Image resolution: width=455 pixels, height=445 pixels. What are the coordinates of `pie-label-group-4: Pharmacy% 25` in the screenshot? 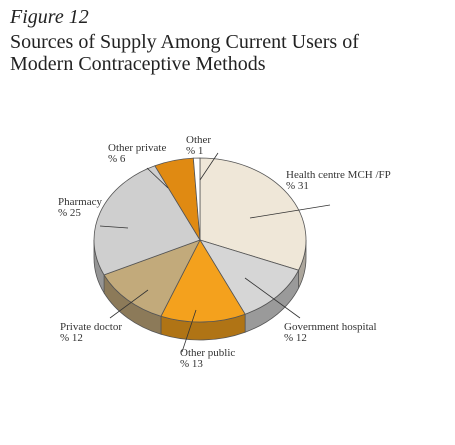 It's located at (93, 212).